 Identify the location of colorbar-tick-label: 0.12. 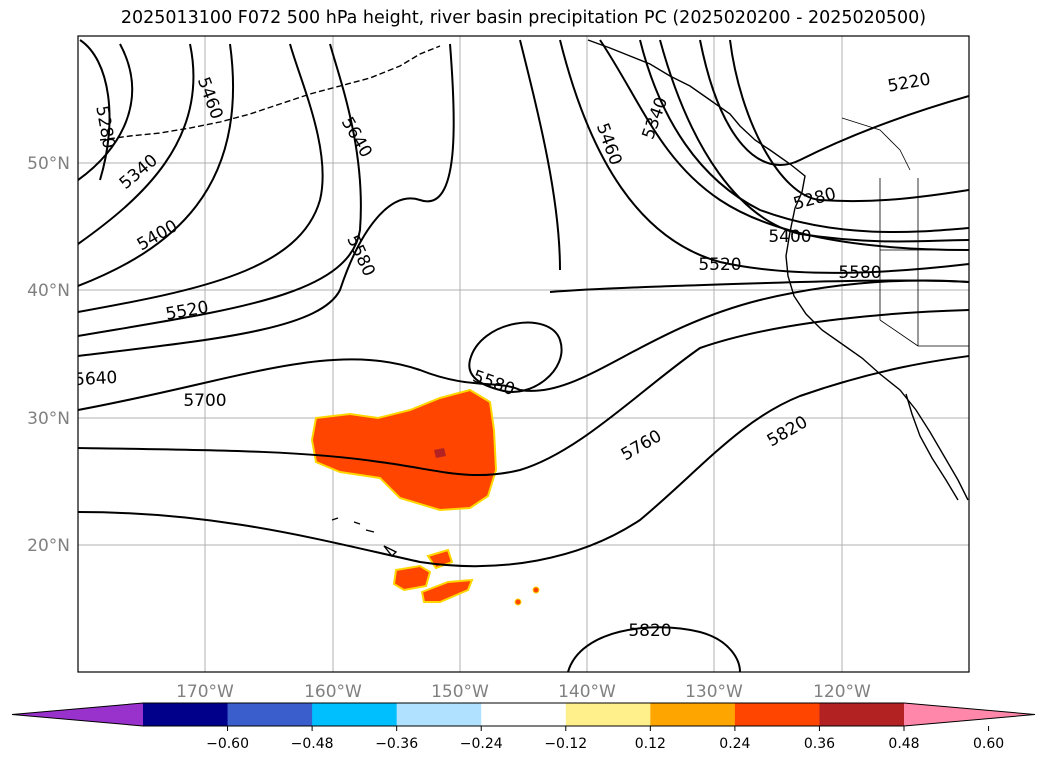
(650, 744).